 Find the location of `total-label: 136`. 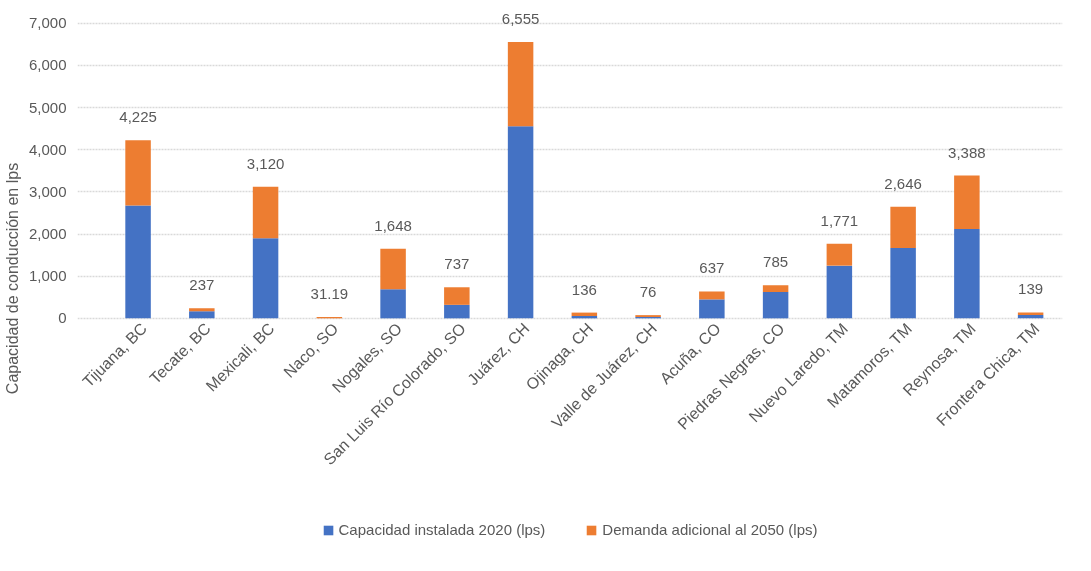

total-label: 136 is located at coordinates (584, 289).